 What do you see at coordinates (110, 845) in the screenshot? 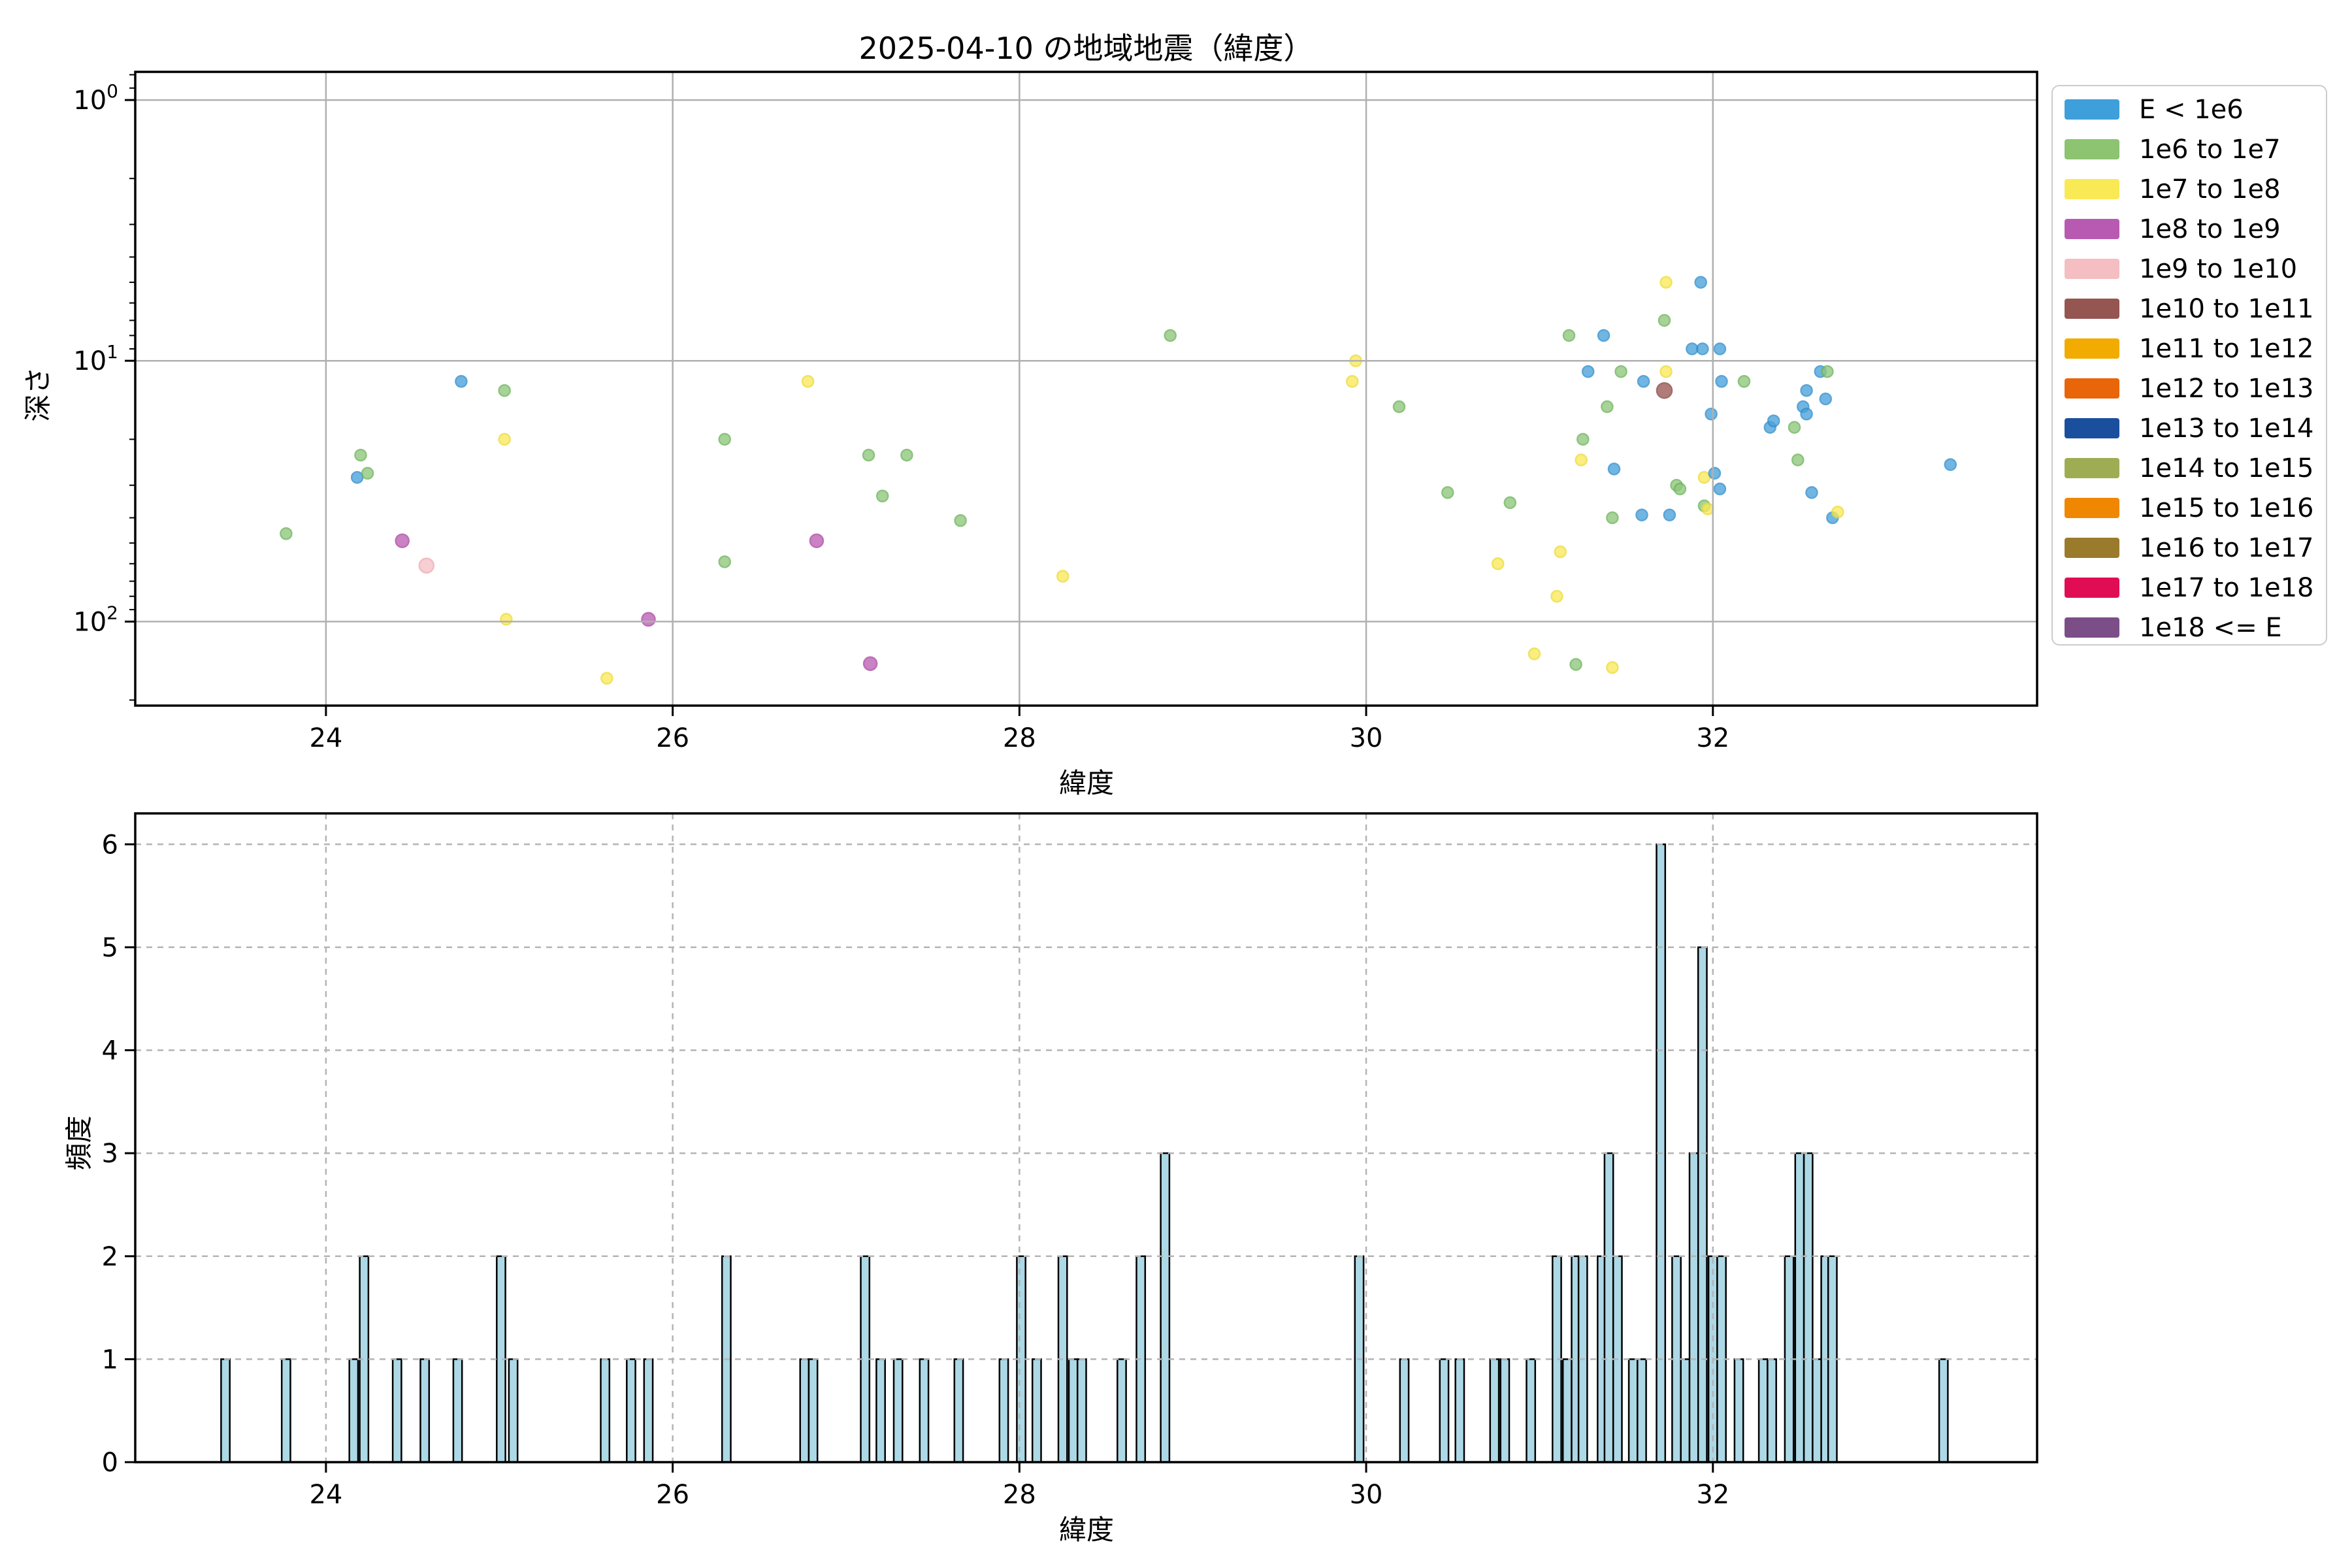
I see `y-tick-label: 6` at bounding box center [110, 845].